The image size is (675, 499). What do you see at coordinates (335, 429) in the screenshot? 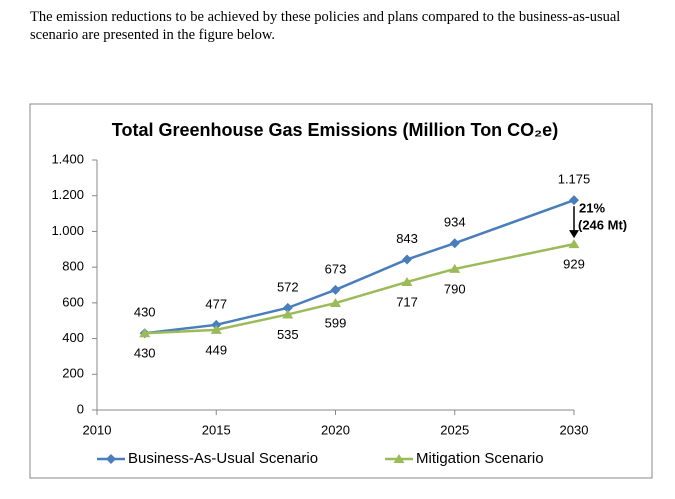
I see `x-tick-label: 2020` at bounding box center [335, 429].